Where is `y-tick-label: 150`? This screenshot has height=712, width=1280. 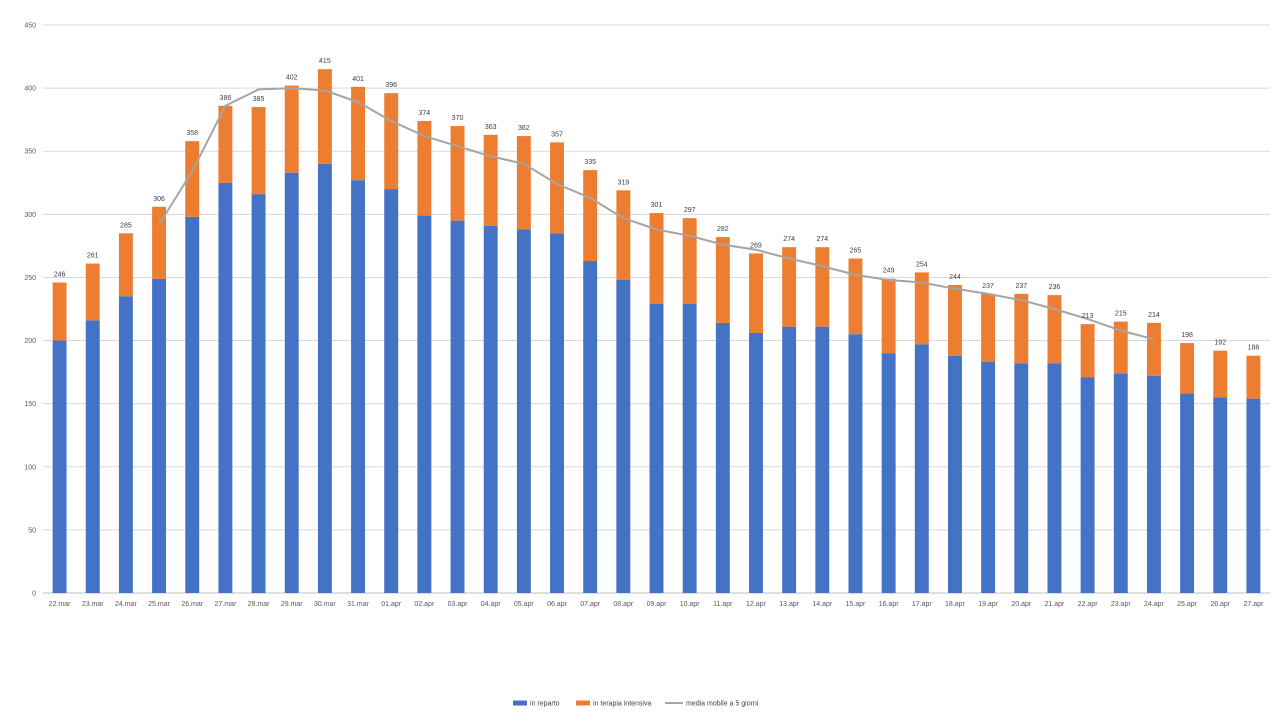 y-tick-label: 150 is located at coordinates (30, 404).